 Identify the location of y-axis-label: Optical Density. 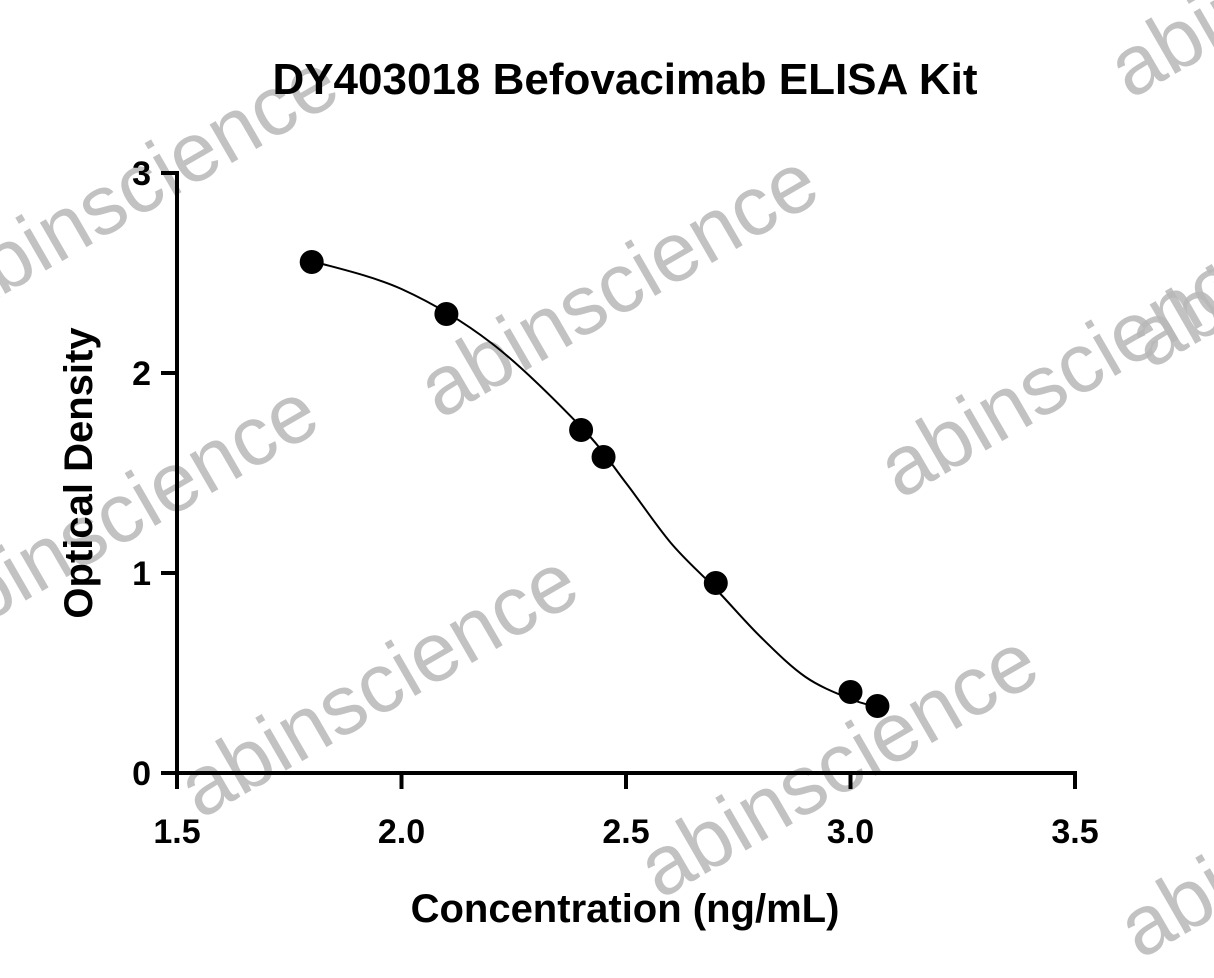
(79, 473).